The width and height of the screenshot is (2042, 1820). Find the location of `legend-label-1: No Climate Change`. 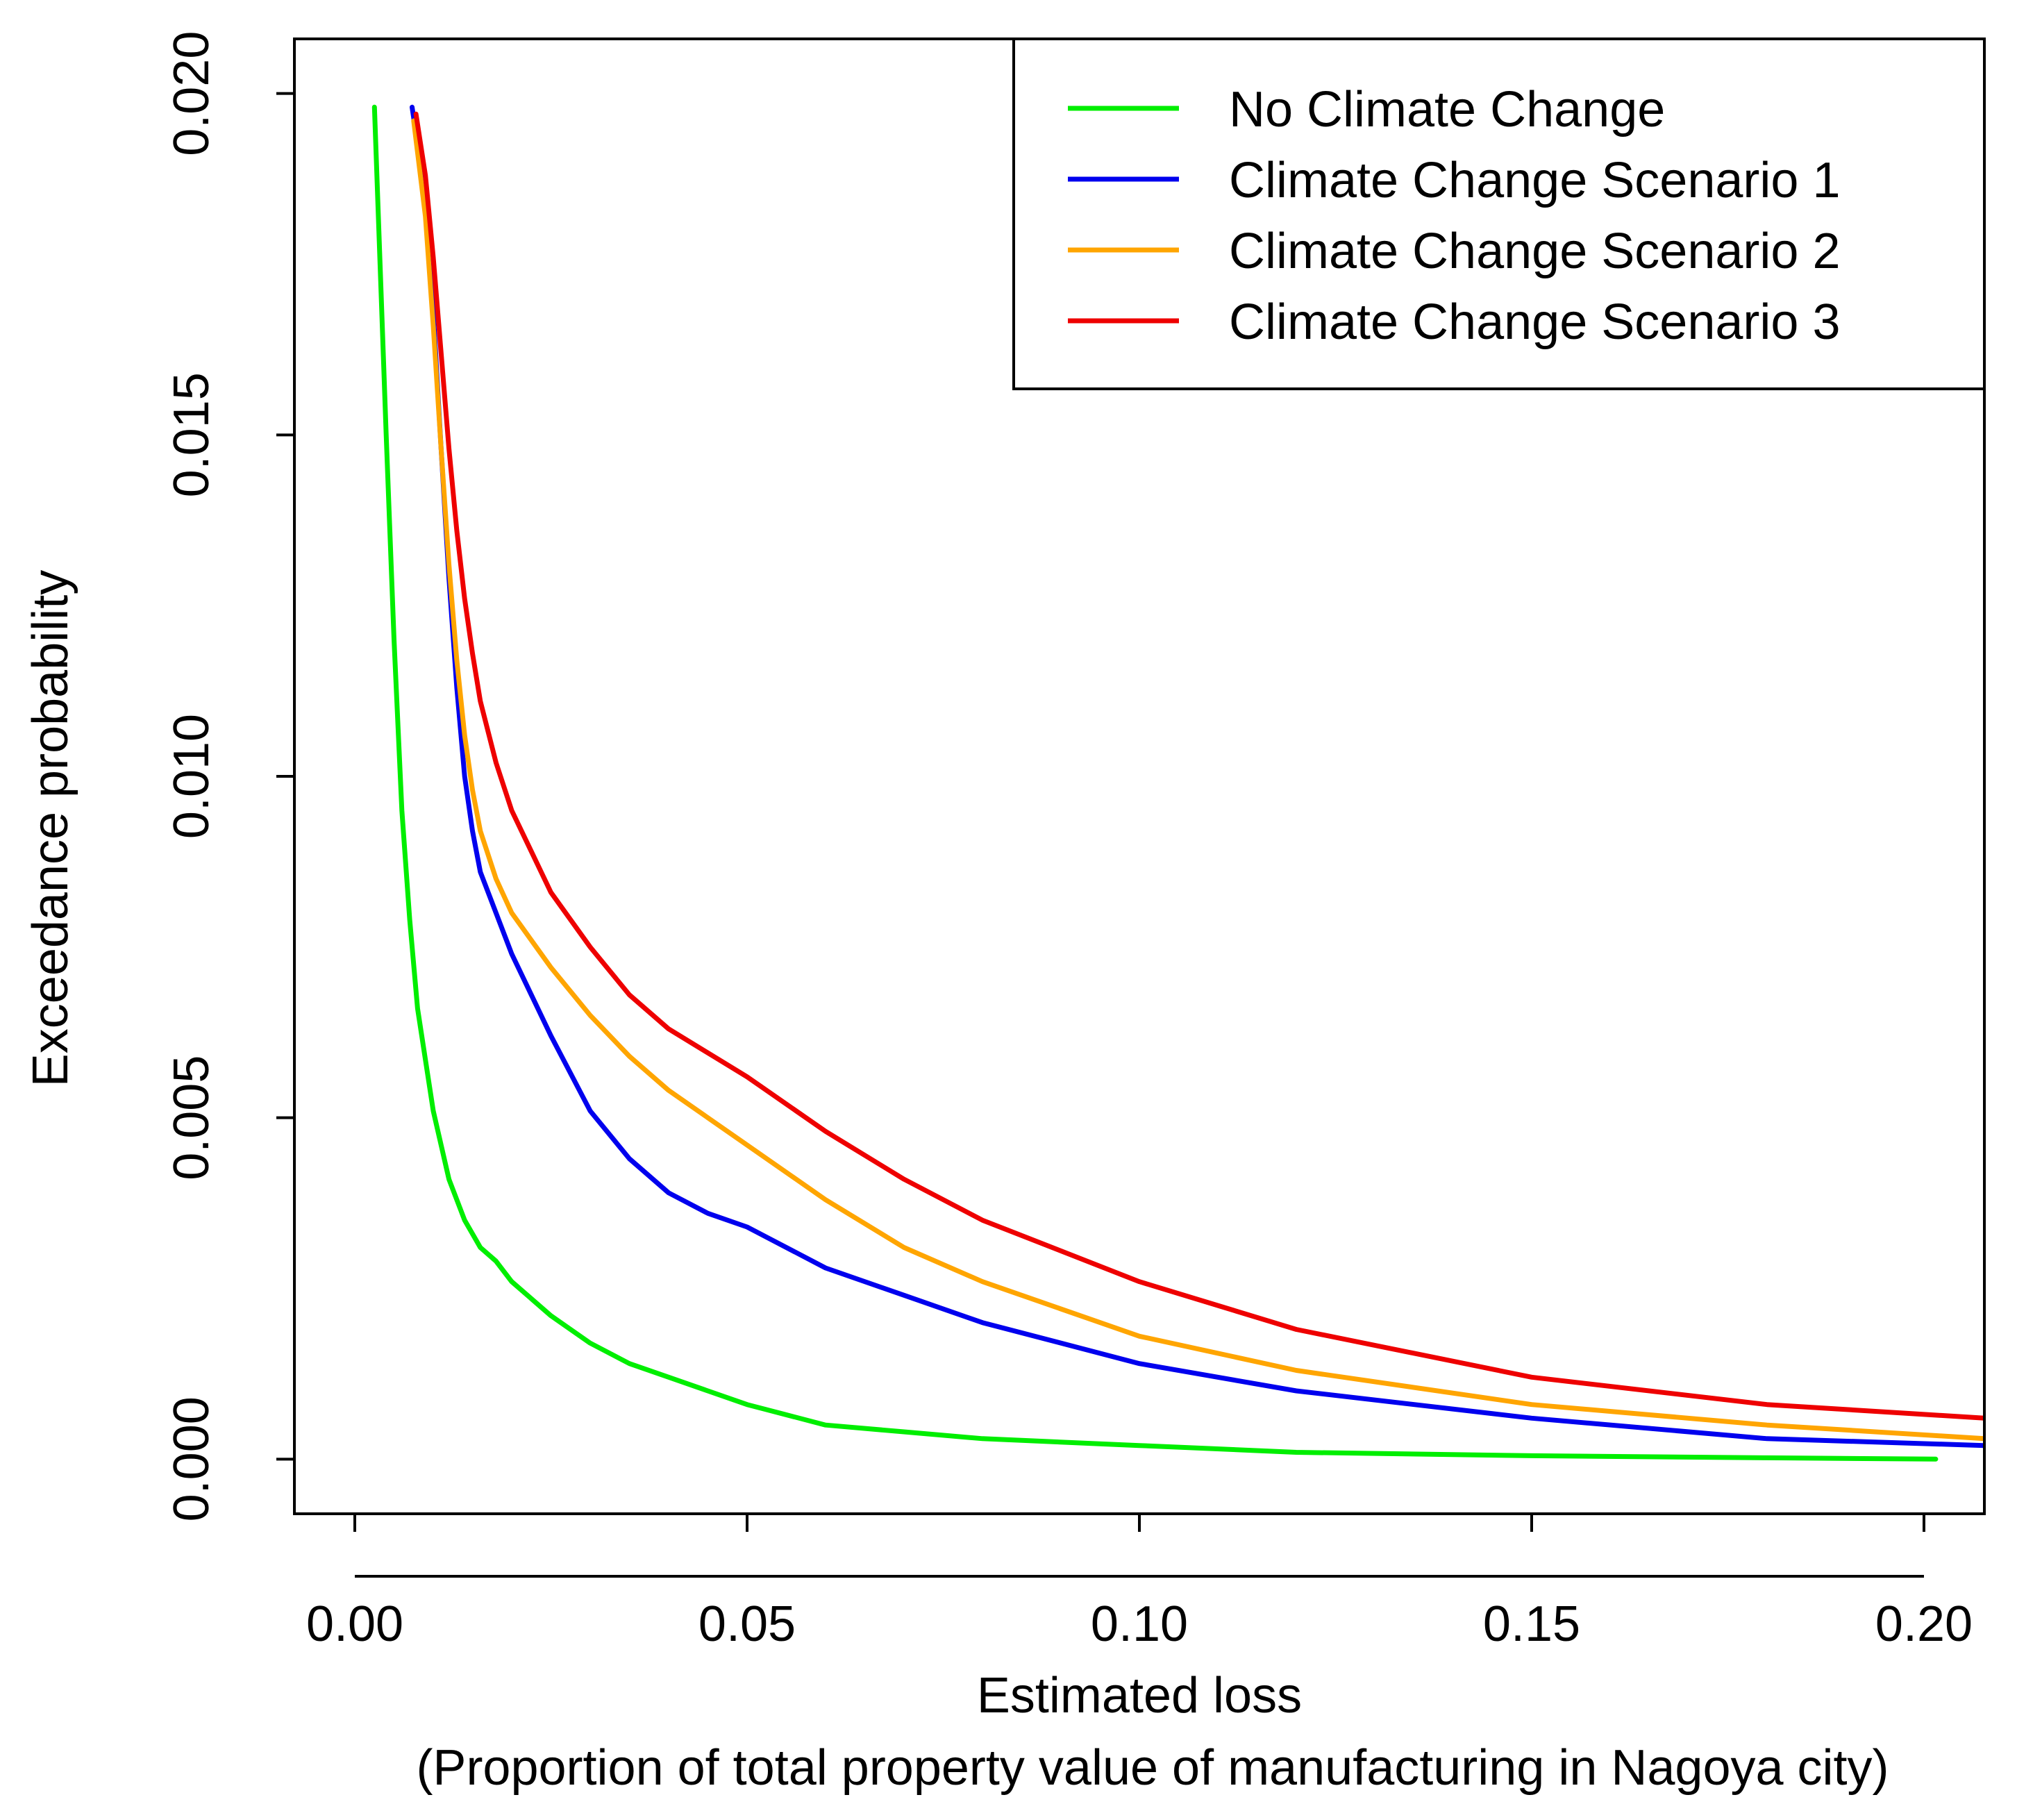

legend-label-1: No Climate Change is located at coordinates (1447, 109).